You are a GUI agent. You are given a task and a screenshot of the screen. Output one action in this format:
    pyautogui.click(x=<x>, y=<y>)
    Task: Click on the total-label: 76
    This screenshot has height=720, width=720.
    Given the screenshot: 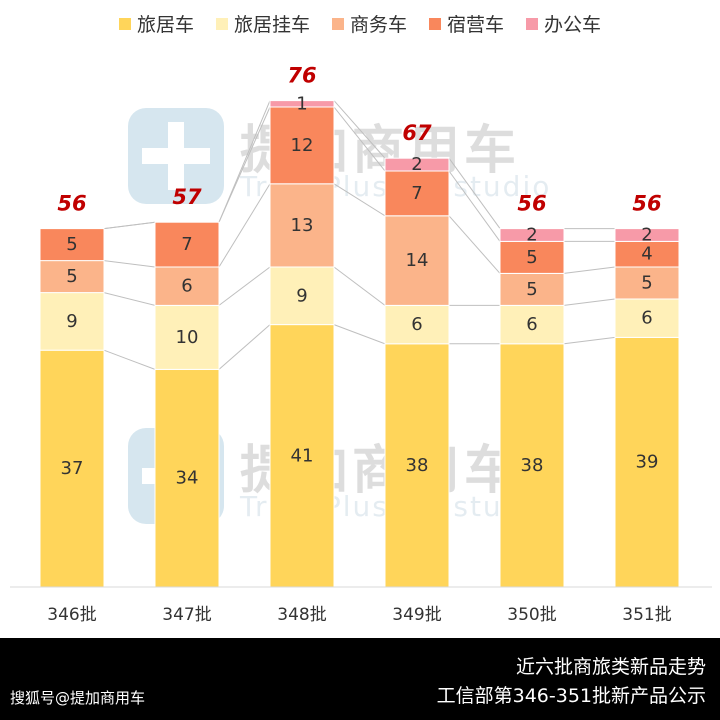 What is the action you would take?
    pyautogui.click(x=301, y=76)
    